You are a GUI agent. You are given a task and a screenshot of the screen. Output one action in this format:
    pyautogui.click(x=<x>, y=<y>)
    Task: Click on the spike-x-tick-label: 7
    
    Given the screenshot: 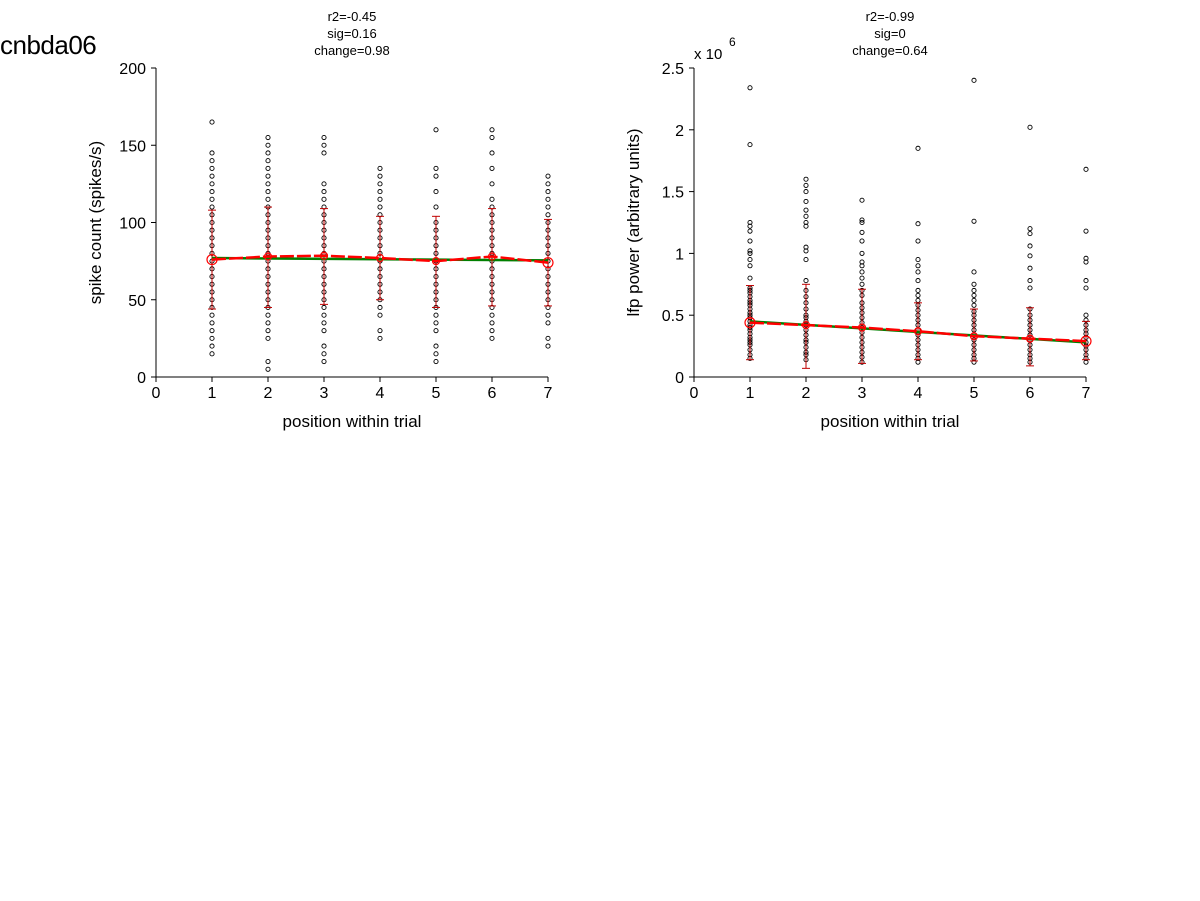 What is the action you would take?
    pyautogui.click(x=548, y=393)
    